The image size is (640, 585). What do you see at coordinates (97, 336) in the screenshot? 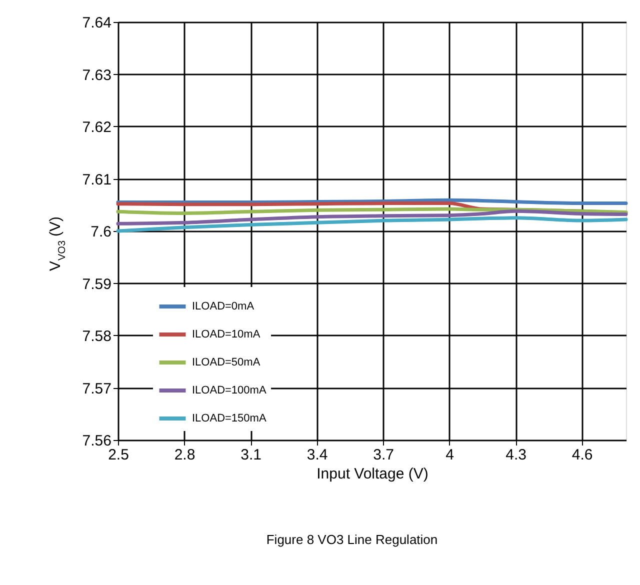
I see `y-tick-label: 7.58` at bounding box center [97, 336].